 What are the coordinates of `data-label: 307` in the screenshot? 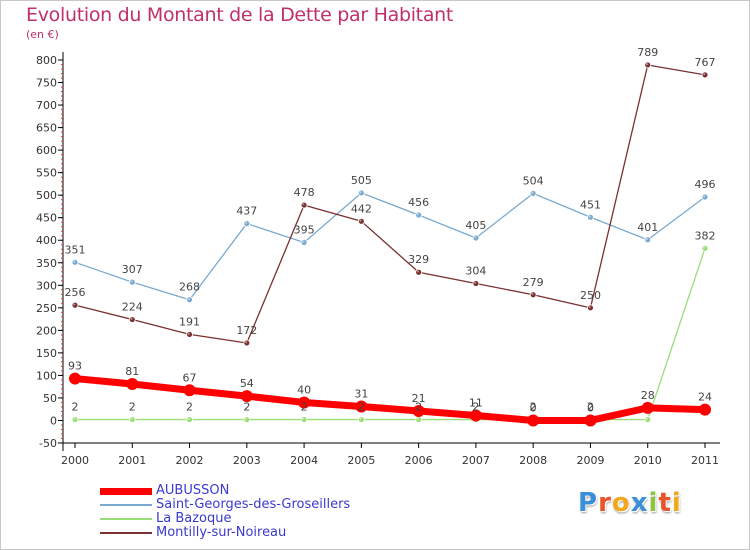 It's located at (132, 269).